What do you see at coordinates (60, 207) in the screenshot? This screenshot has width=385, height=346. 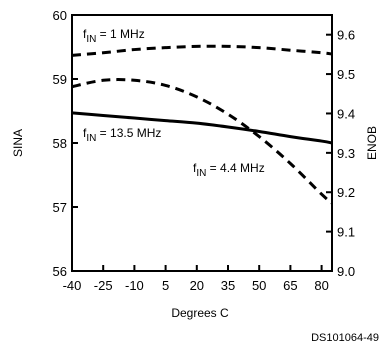 I see `y-tick-label: 57` at bounding box center [60, 207].